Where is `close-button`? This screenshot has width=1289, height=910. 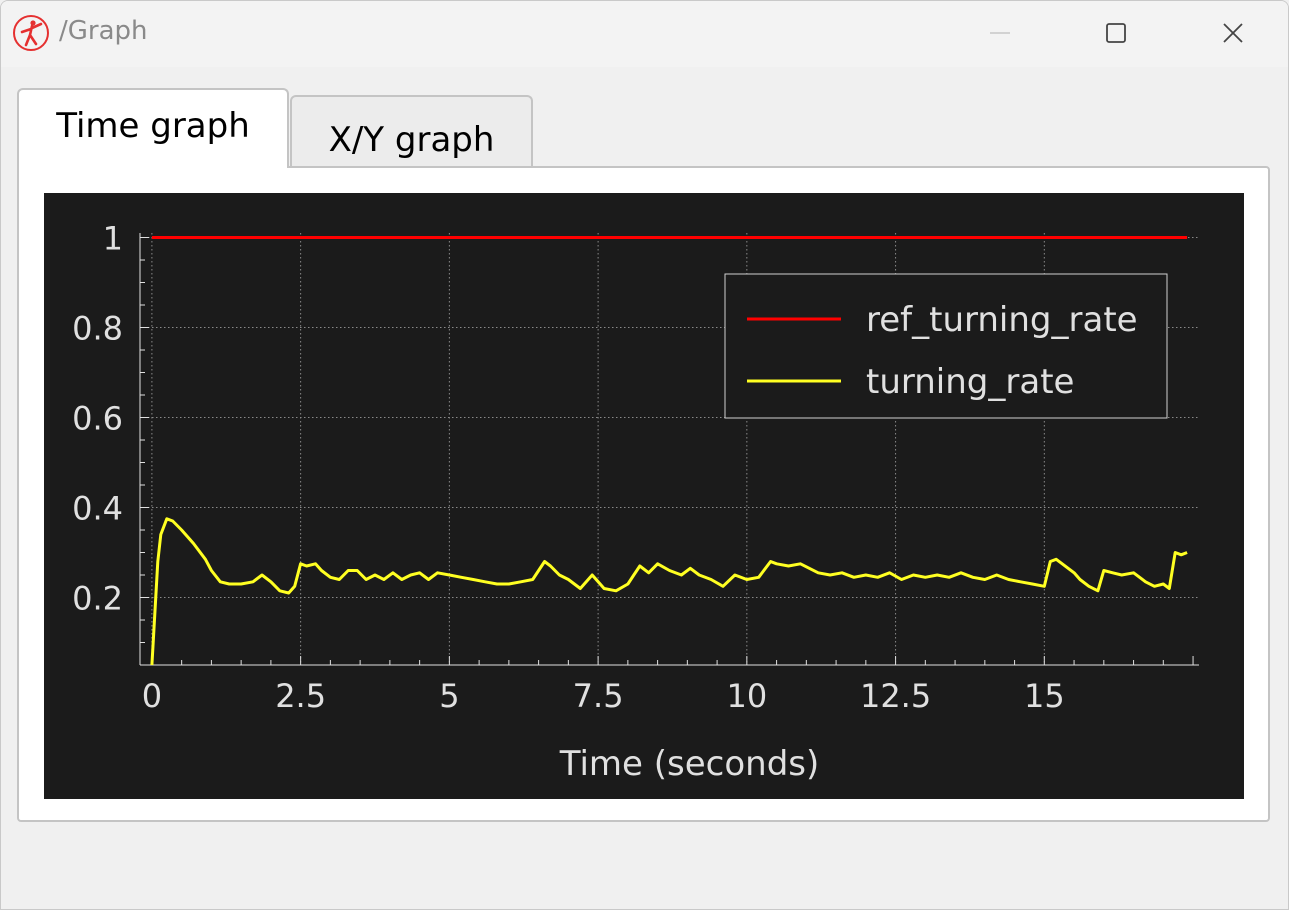
close-button is located at coordinates (1233, 33).